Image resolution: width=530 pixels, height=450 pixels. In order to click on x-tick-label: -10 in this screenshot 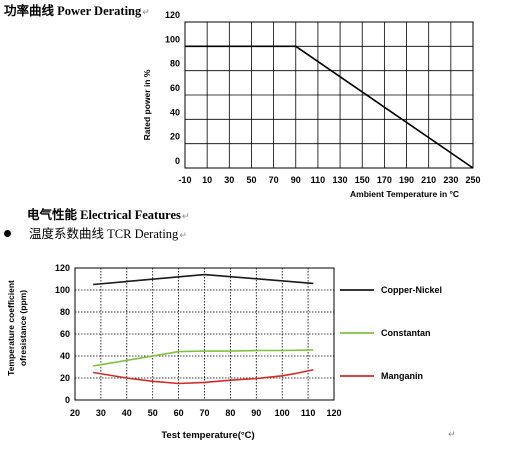, I will do `click(184, 180)`.